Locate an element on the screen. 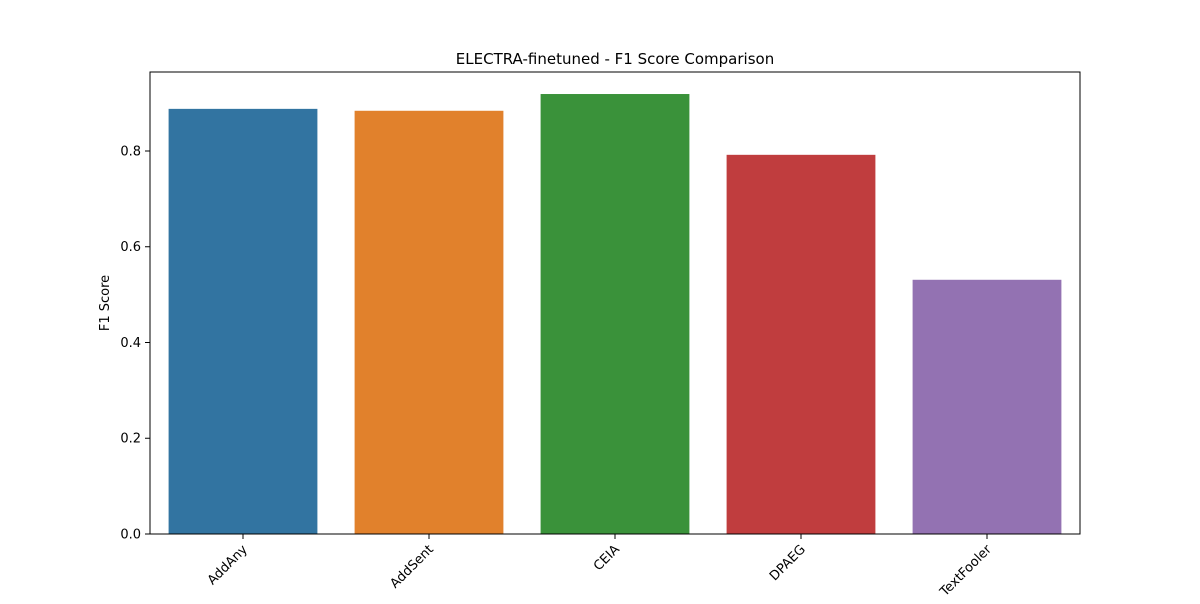 Image resolution: width=1200 pixels, height=604 pixels. x-tick-label: AddSent is located at coordinates (411, 566).